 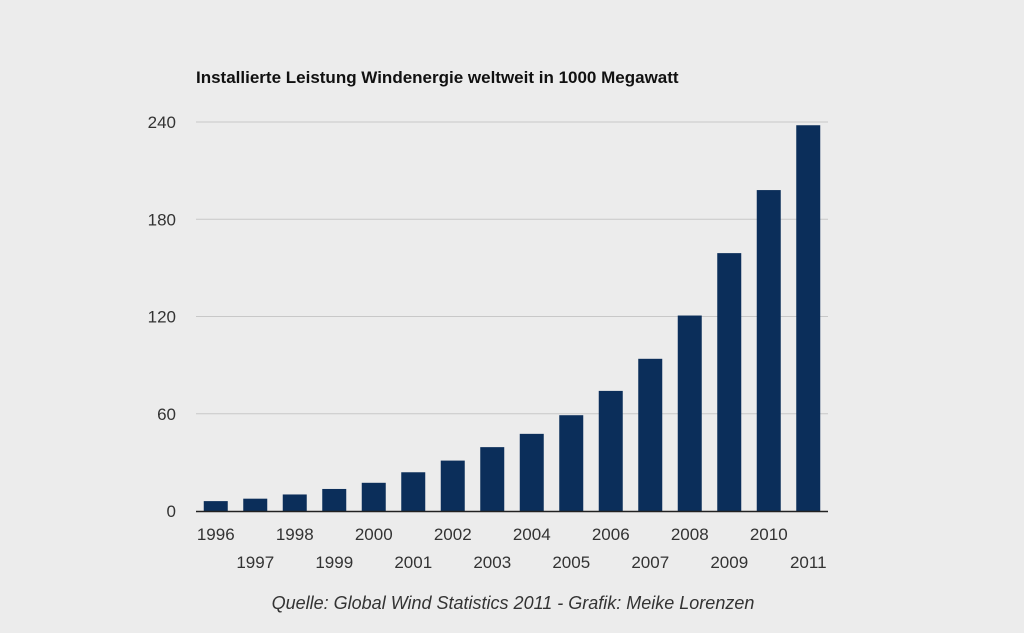 I want to click on x-tick-label: 2002, so click(x=453, y=534).